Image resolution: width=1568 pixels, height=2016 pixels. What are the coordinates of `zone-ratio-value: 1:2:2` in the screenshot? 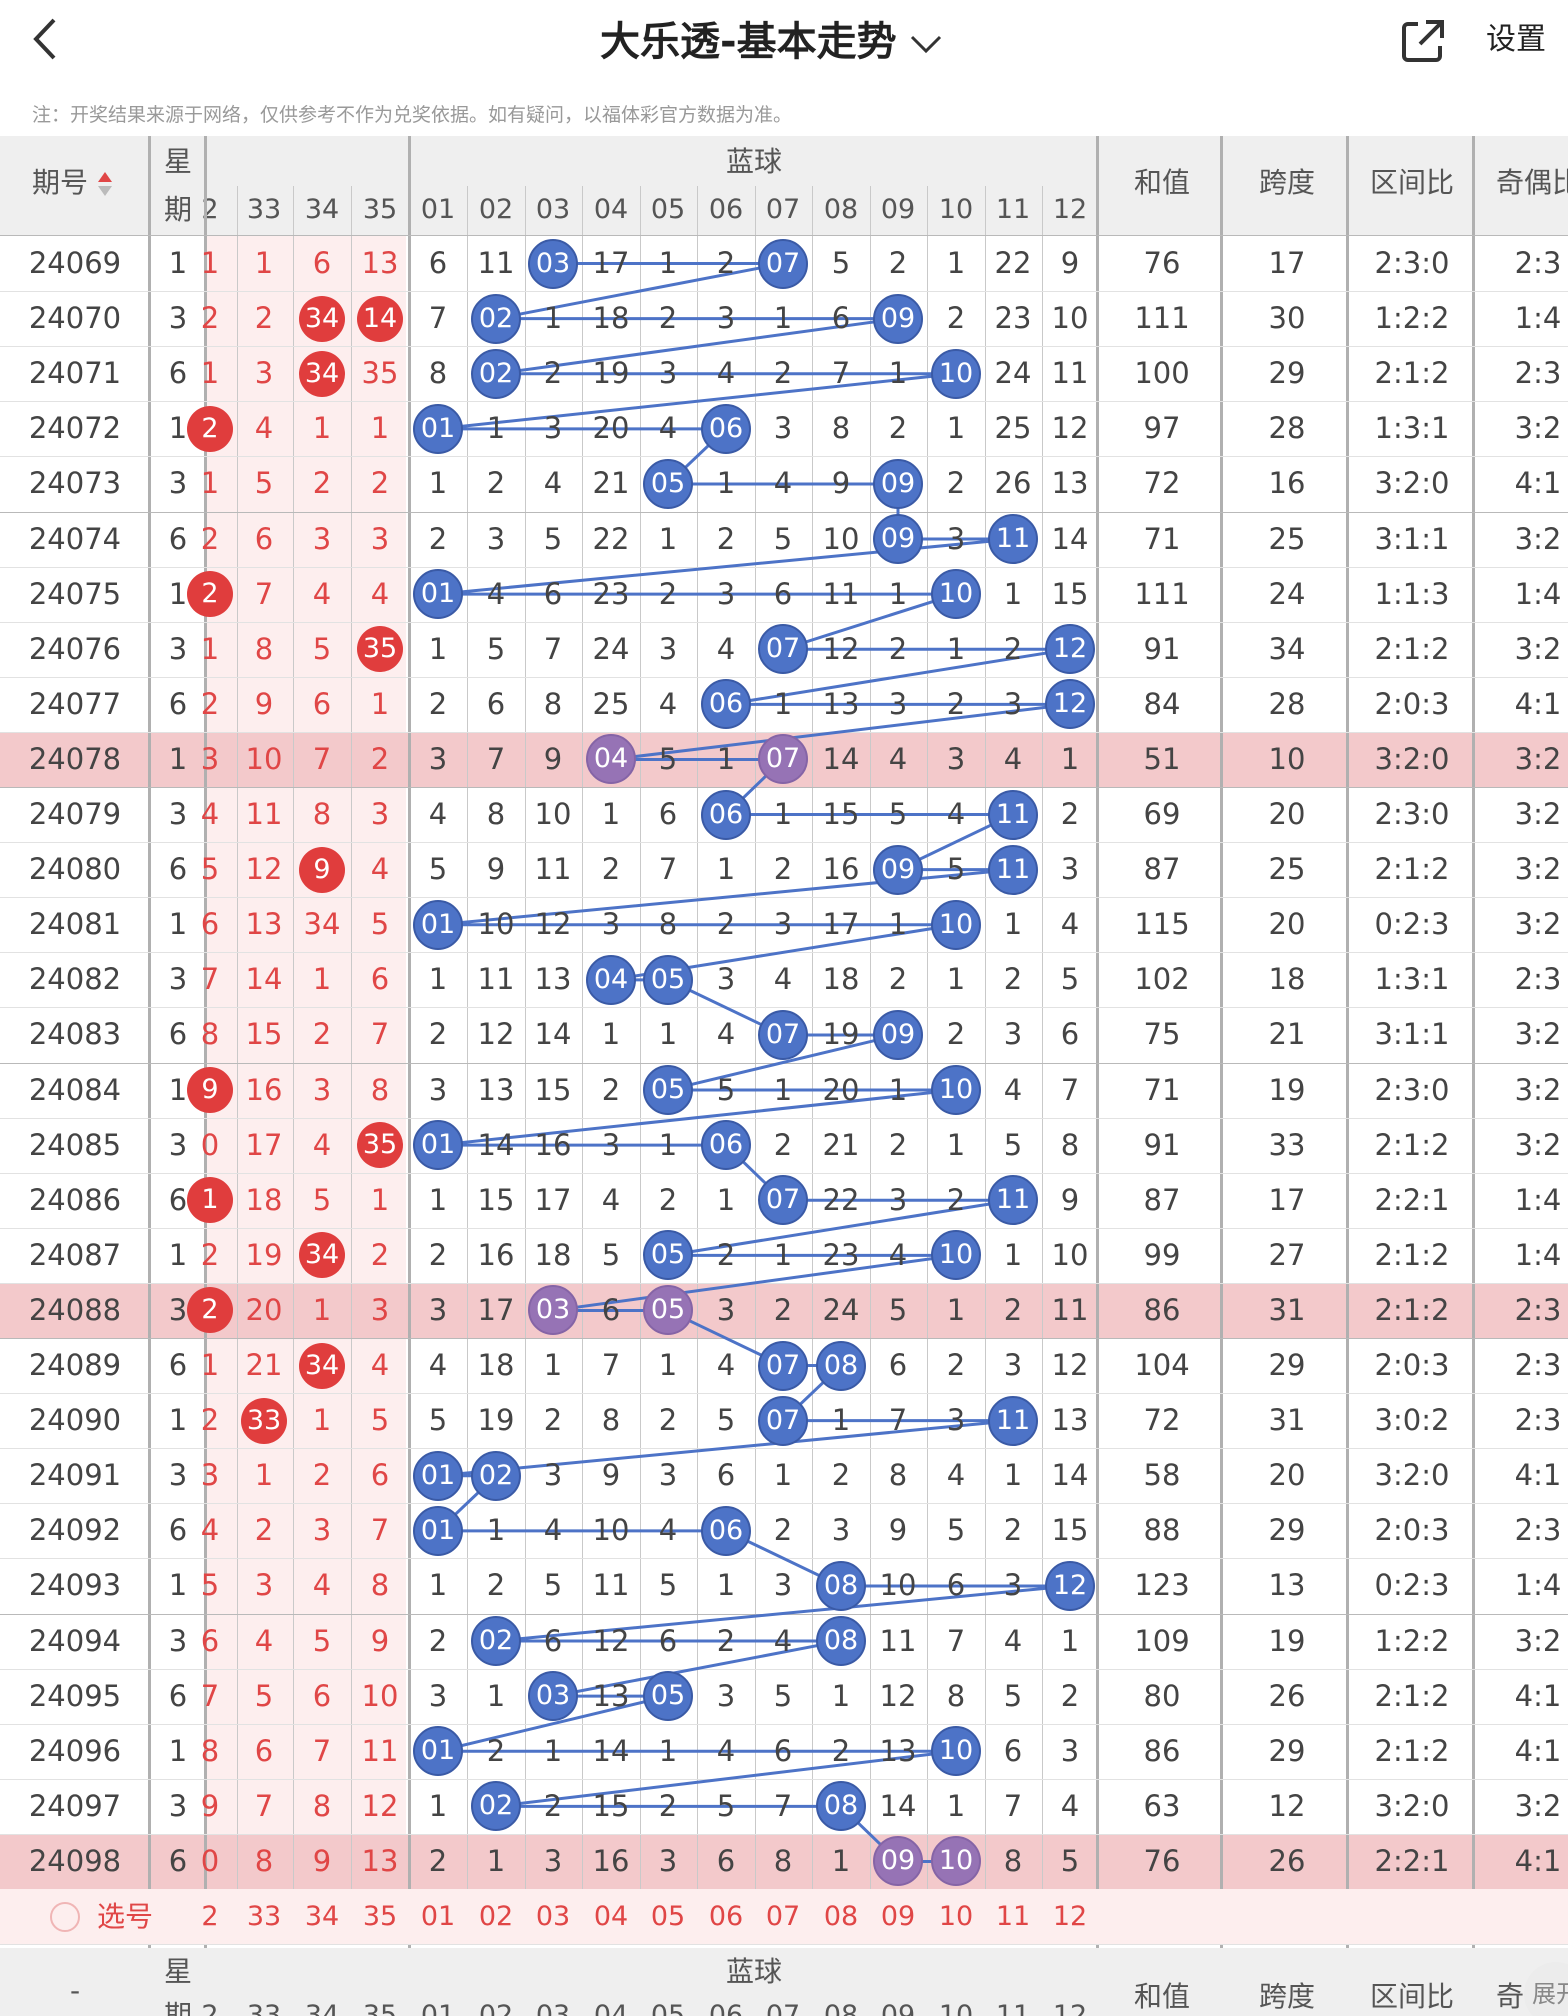 It's located at (1412, 318).